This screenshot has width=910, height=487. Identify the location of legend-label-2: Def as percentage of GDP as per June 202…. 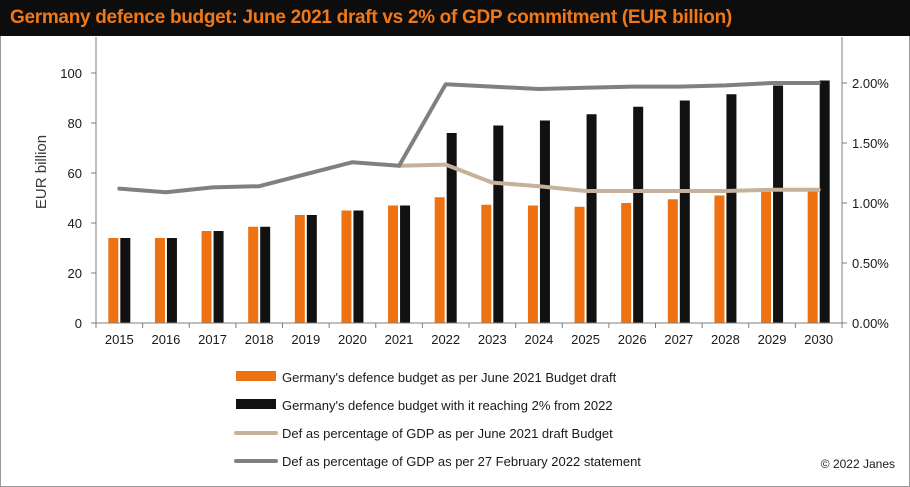
(447, 433).